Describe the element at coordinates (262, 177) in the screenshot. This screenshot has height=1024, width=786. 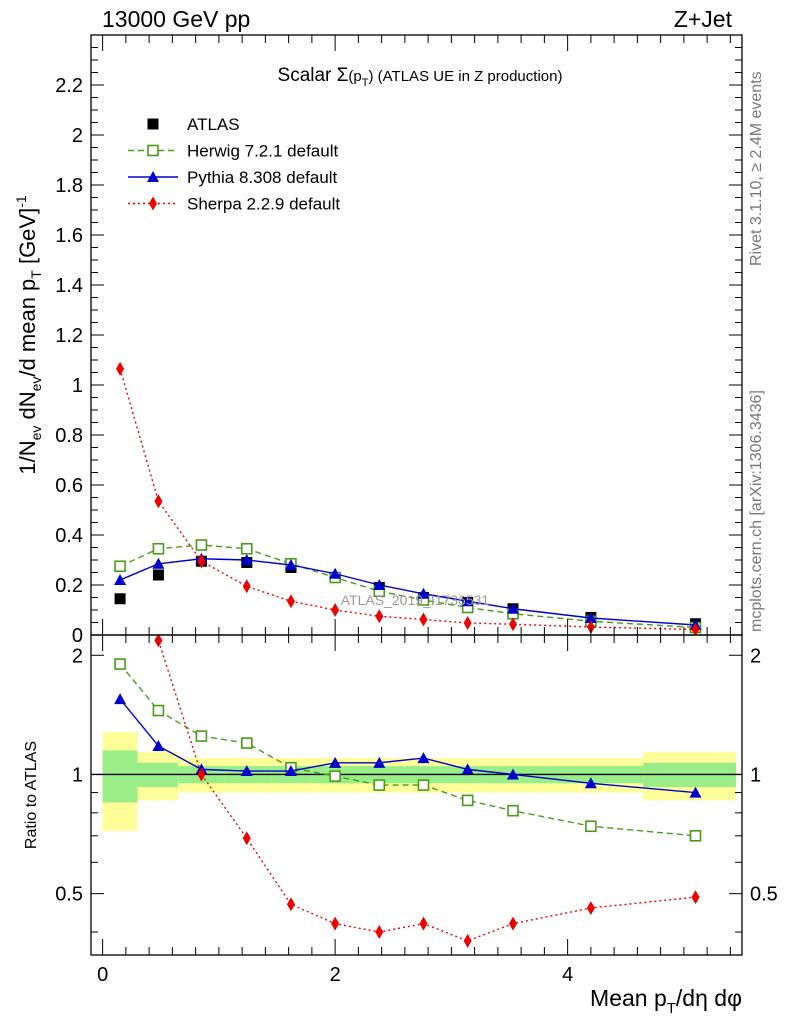
I see `legend-label-pythia: Pythia 8.308 default` at that location.